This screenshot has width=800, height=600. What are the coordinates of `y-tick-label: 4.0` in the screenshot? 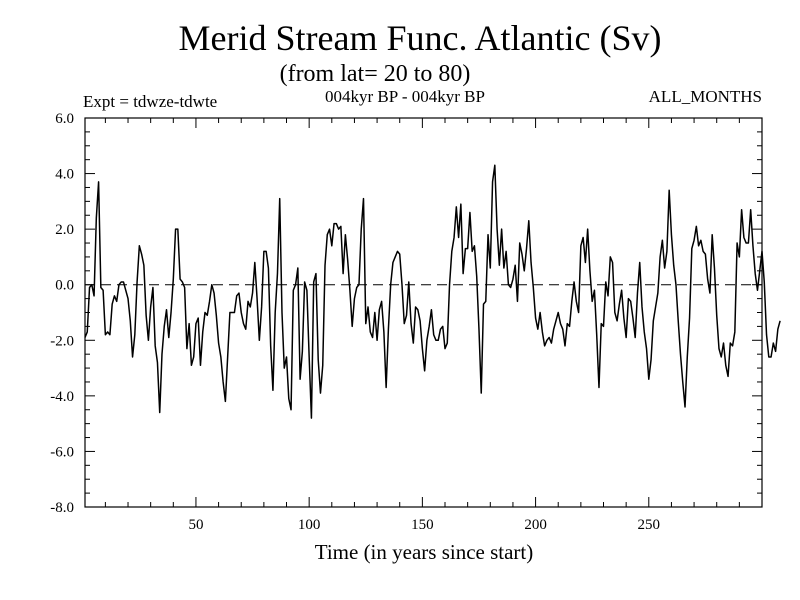 It's located at (64, 175).